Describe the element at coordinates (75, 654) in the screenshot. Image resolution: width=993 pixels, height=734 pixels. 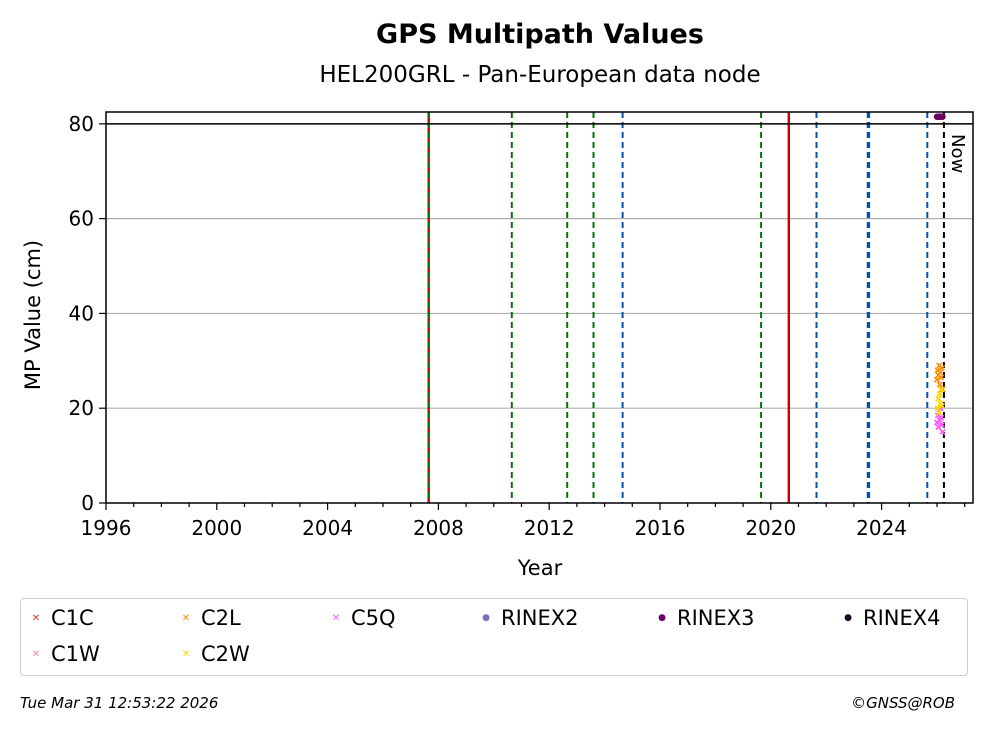
I see `legend-label: C1W` at that location.